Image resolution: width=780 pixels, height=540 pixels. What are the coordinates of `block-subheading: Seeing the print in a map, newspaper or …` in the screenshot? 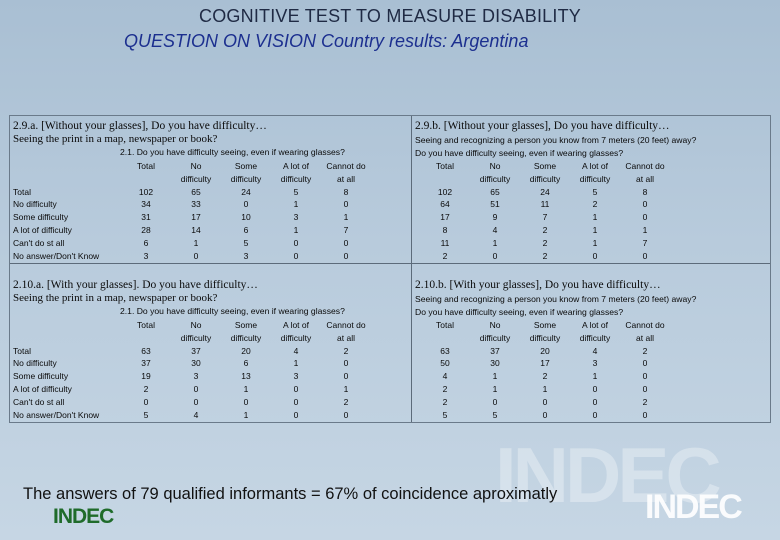 It's located at (115, 139).